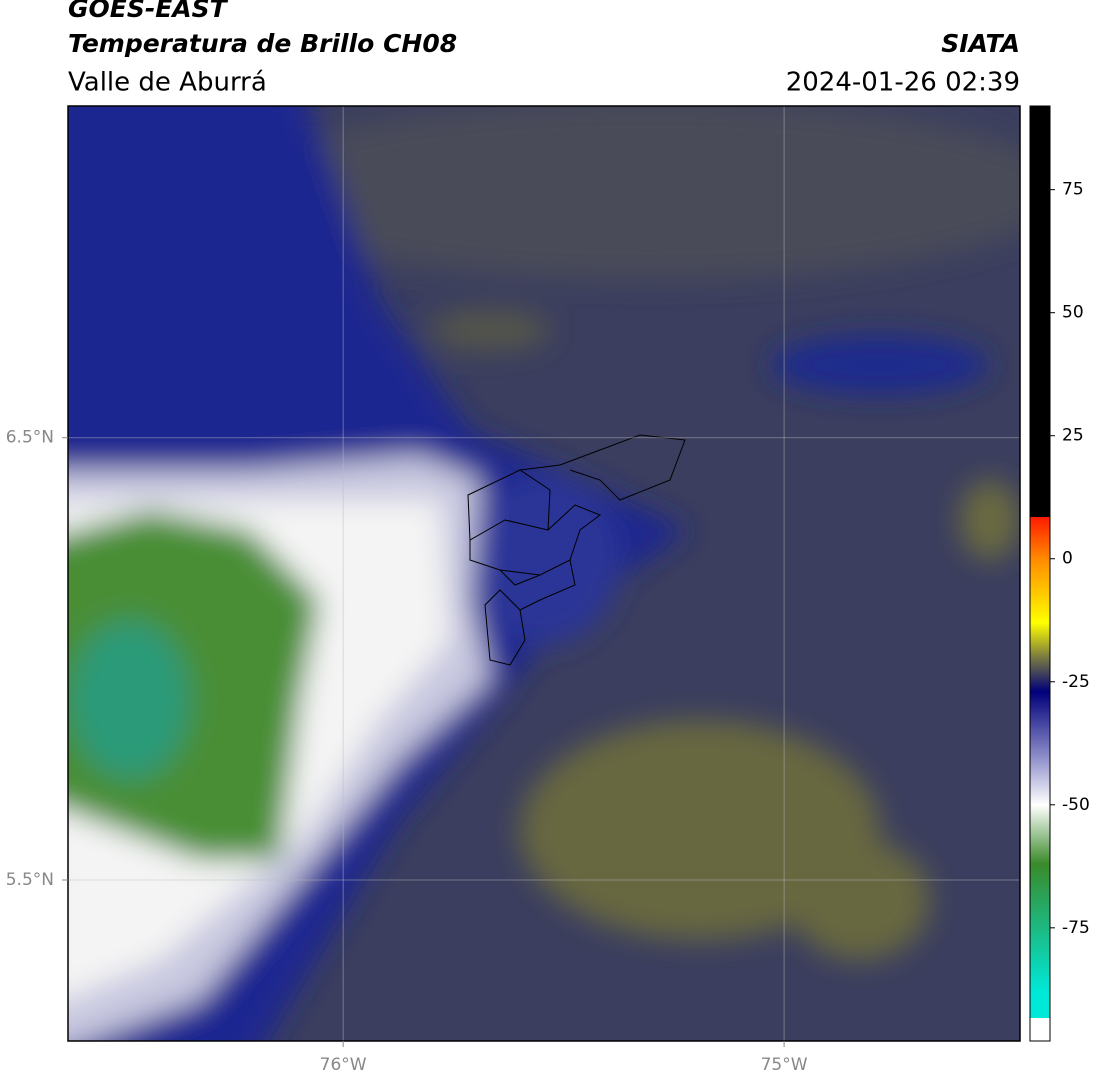 The image size is (1094, 1082). Describe the element at coordinates (1076, 928) in the screenshot. I see `colorbar-tick-label: -75` at that location.